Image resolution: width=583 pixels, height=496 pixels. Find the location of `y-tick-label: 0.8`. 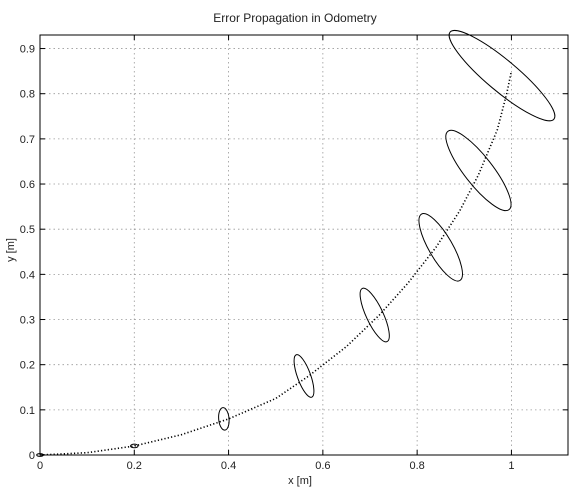

y-tick-label: 0.8 is located at coordinates (27, 95).